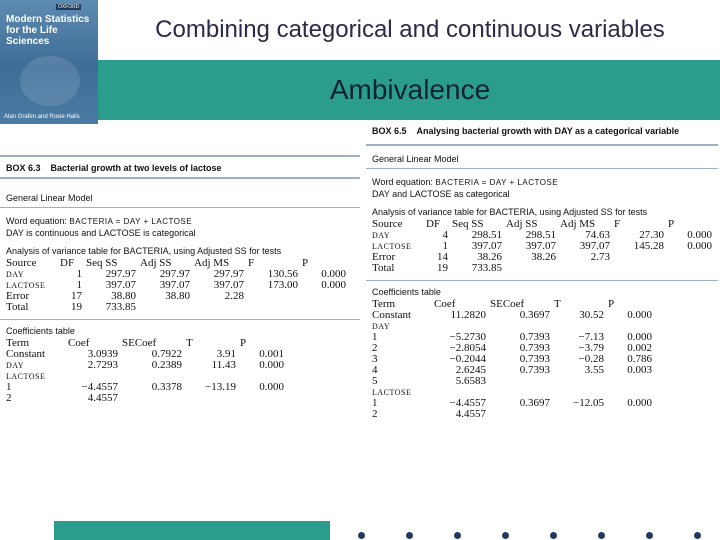  I want to click on table-cell: 1, so click(445, 246).